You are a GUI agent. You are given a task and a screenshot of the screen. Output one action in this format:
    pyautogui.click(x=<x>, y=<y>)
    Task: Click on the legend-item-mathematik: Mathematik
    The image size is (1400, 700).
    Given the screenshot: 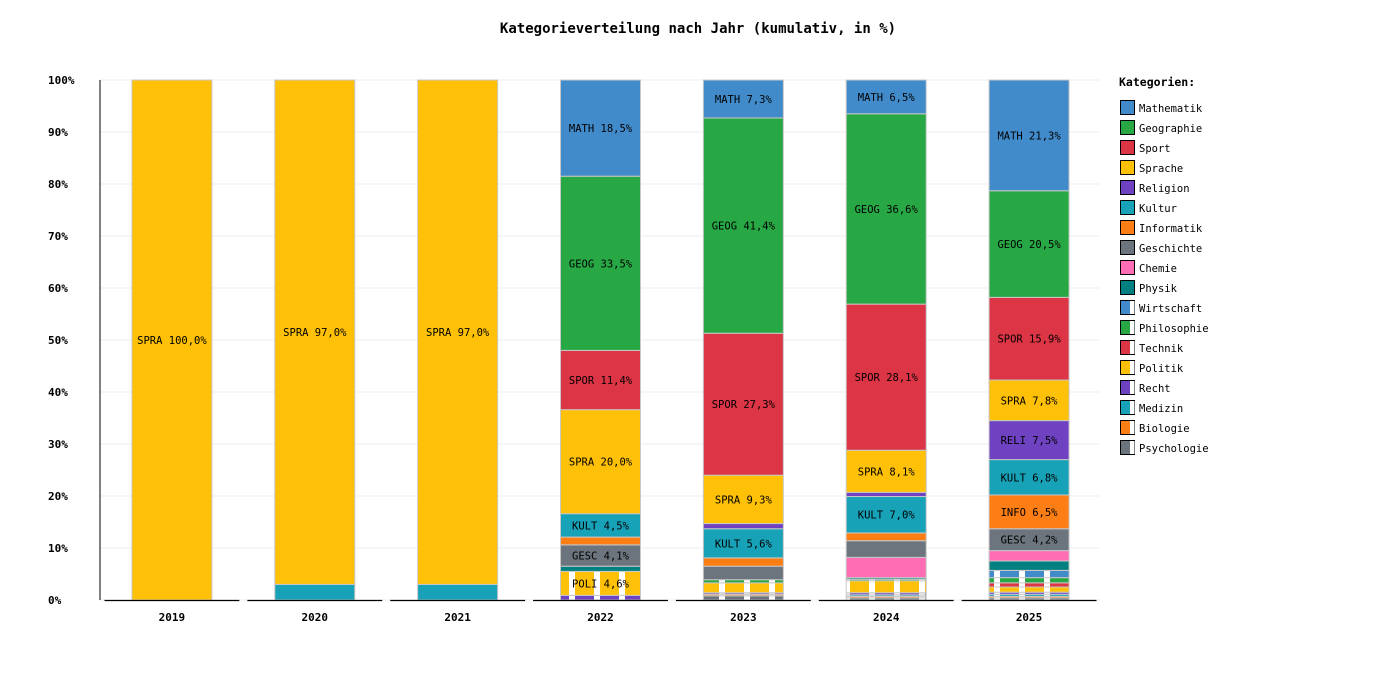 What is the action you would take?
    pyautogui.click(x=1161, y=107)
    